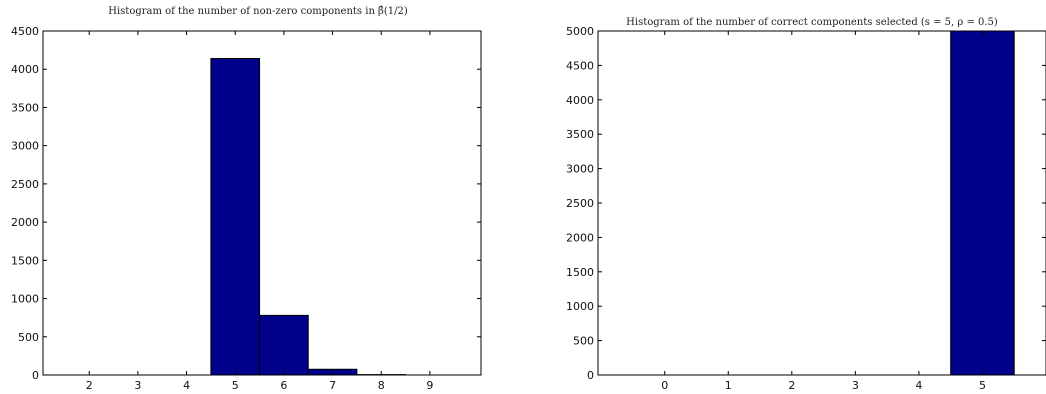 The image size is (1046, 394). What do you see at coordinates (283, 385) in the screenshot?
I see `x-tick-label: 6` at bounding box center [283, 385].